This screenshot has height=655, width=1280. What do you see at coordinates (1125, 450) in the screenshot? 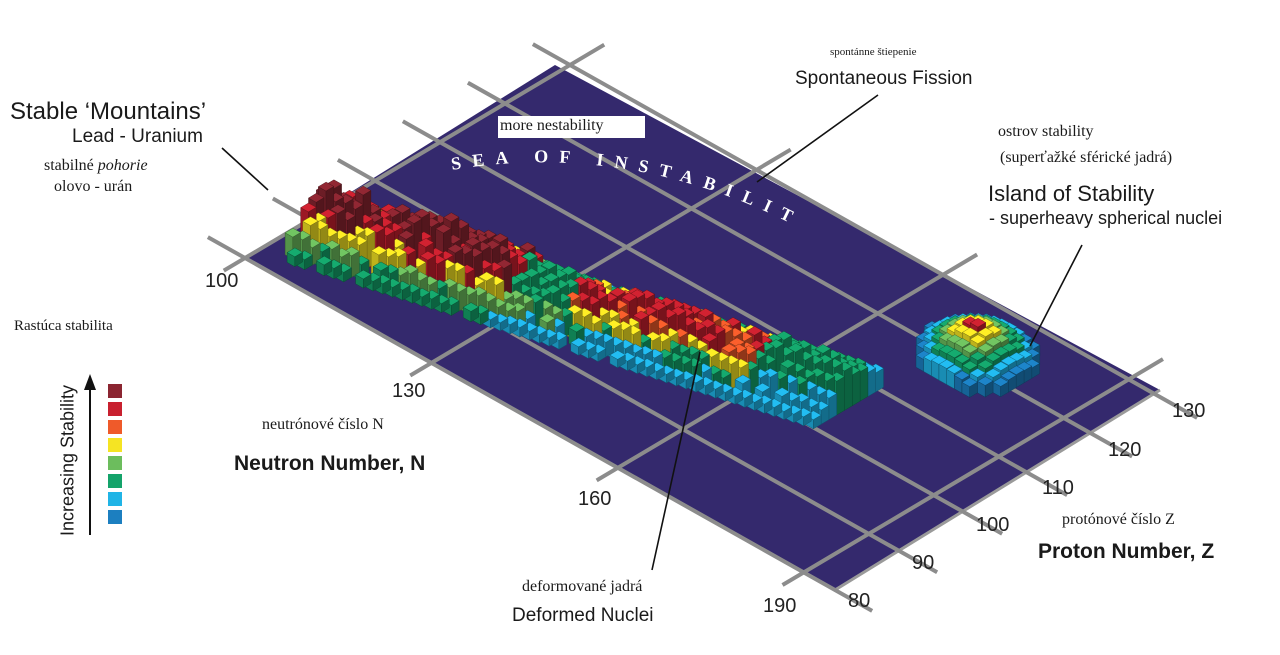
I see `proton-tick-120: 120` at bounding box center [1125, 450].